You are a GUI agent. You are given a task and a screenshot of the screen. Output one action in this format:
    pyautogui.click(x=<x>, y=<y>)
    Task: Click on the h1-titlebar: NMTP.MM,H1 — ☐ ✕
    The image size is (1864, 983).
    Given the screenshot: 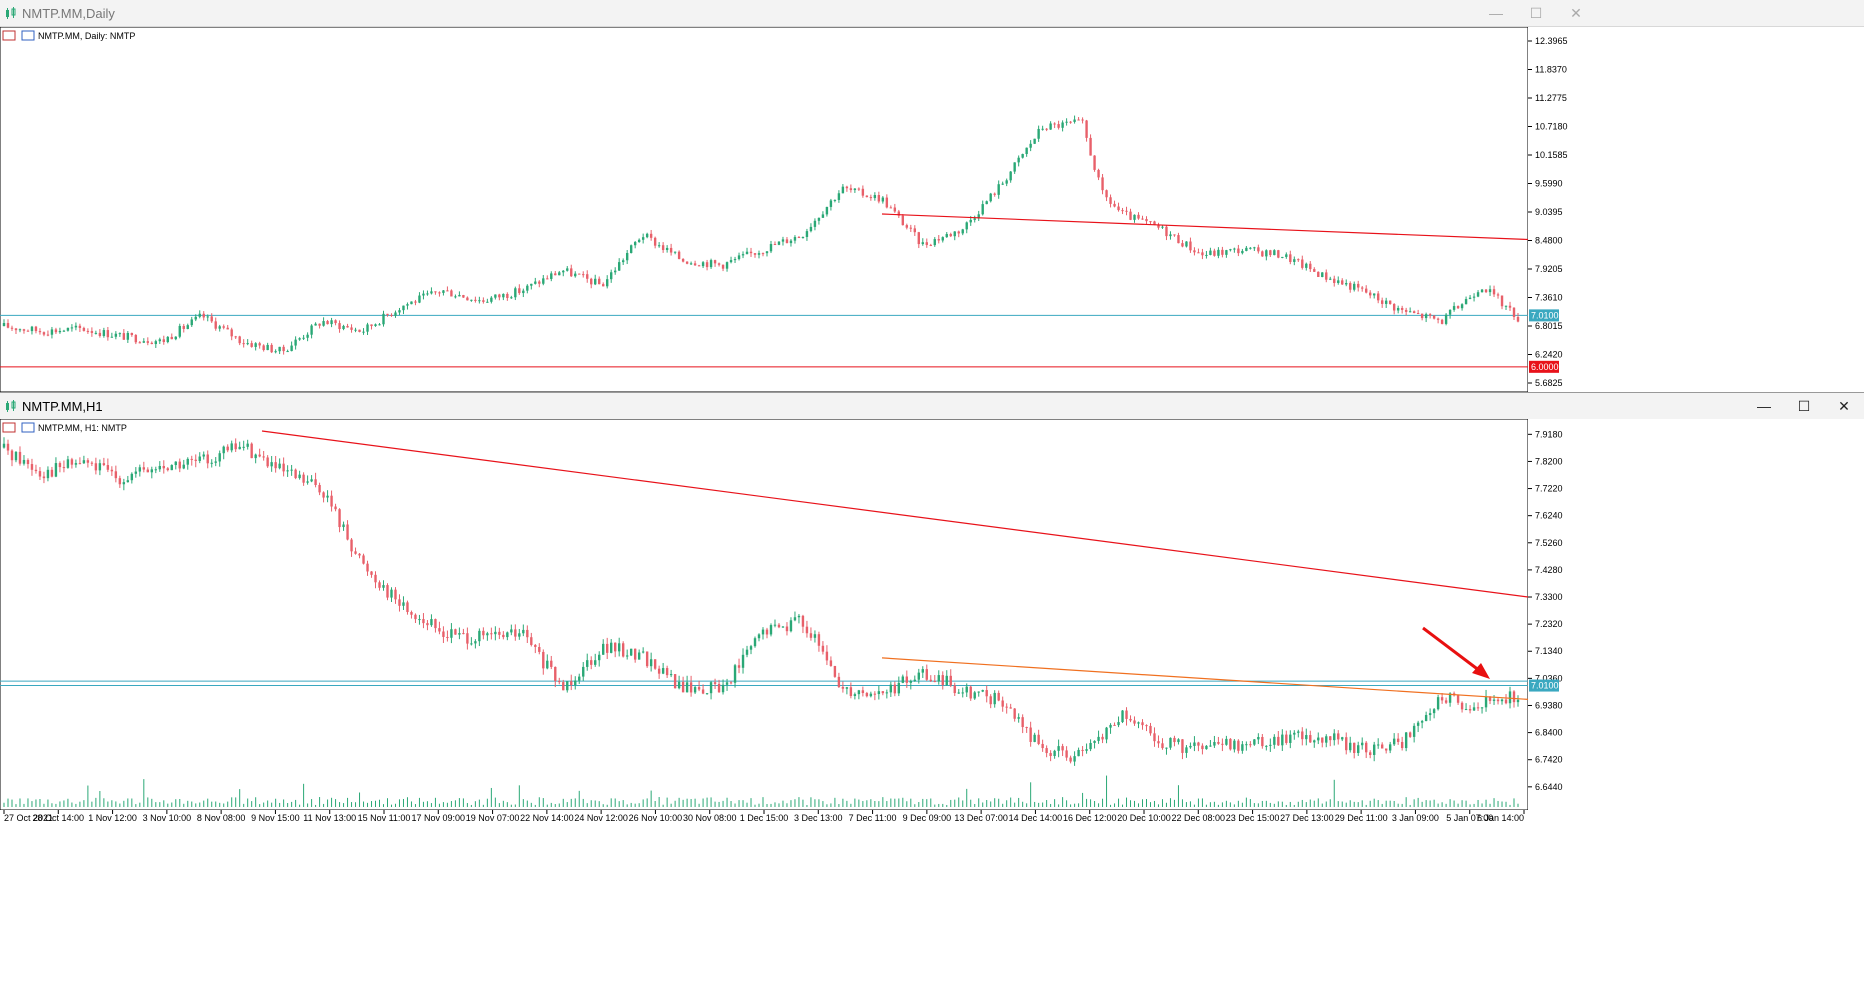 What is the action you would take?
    pyautogui.click(x=932, y=406)
    